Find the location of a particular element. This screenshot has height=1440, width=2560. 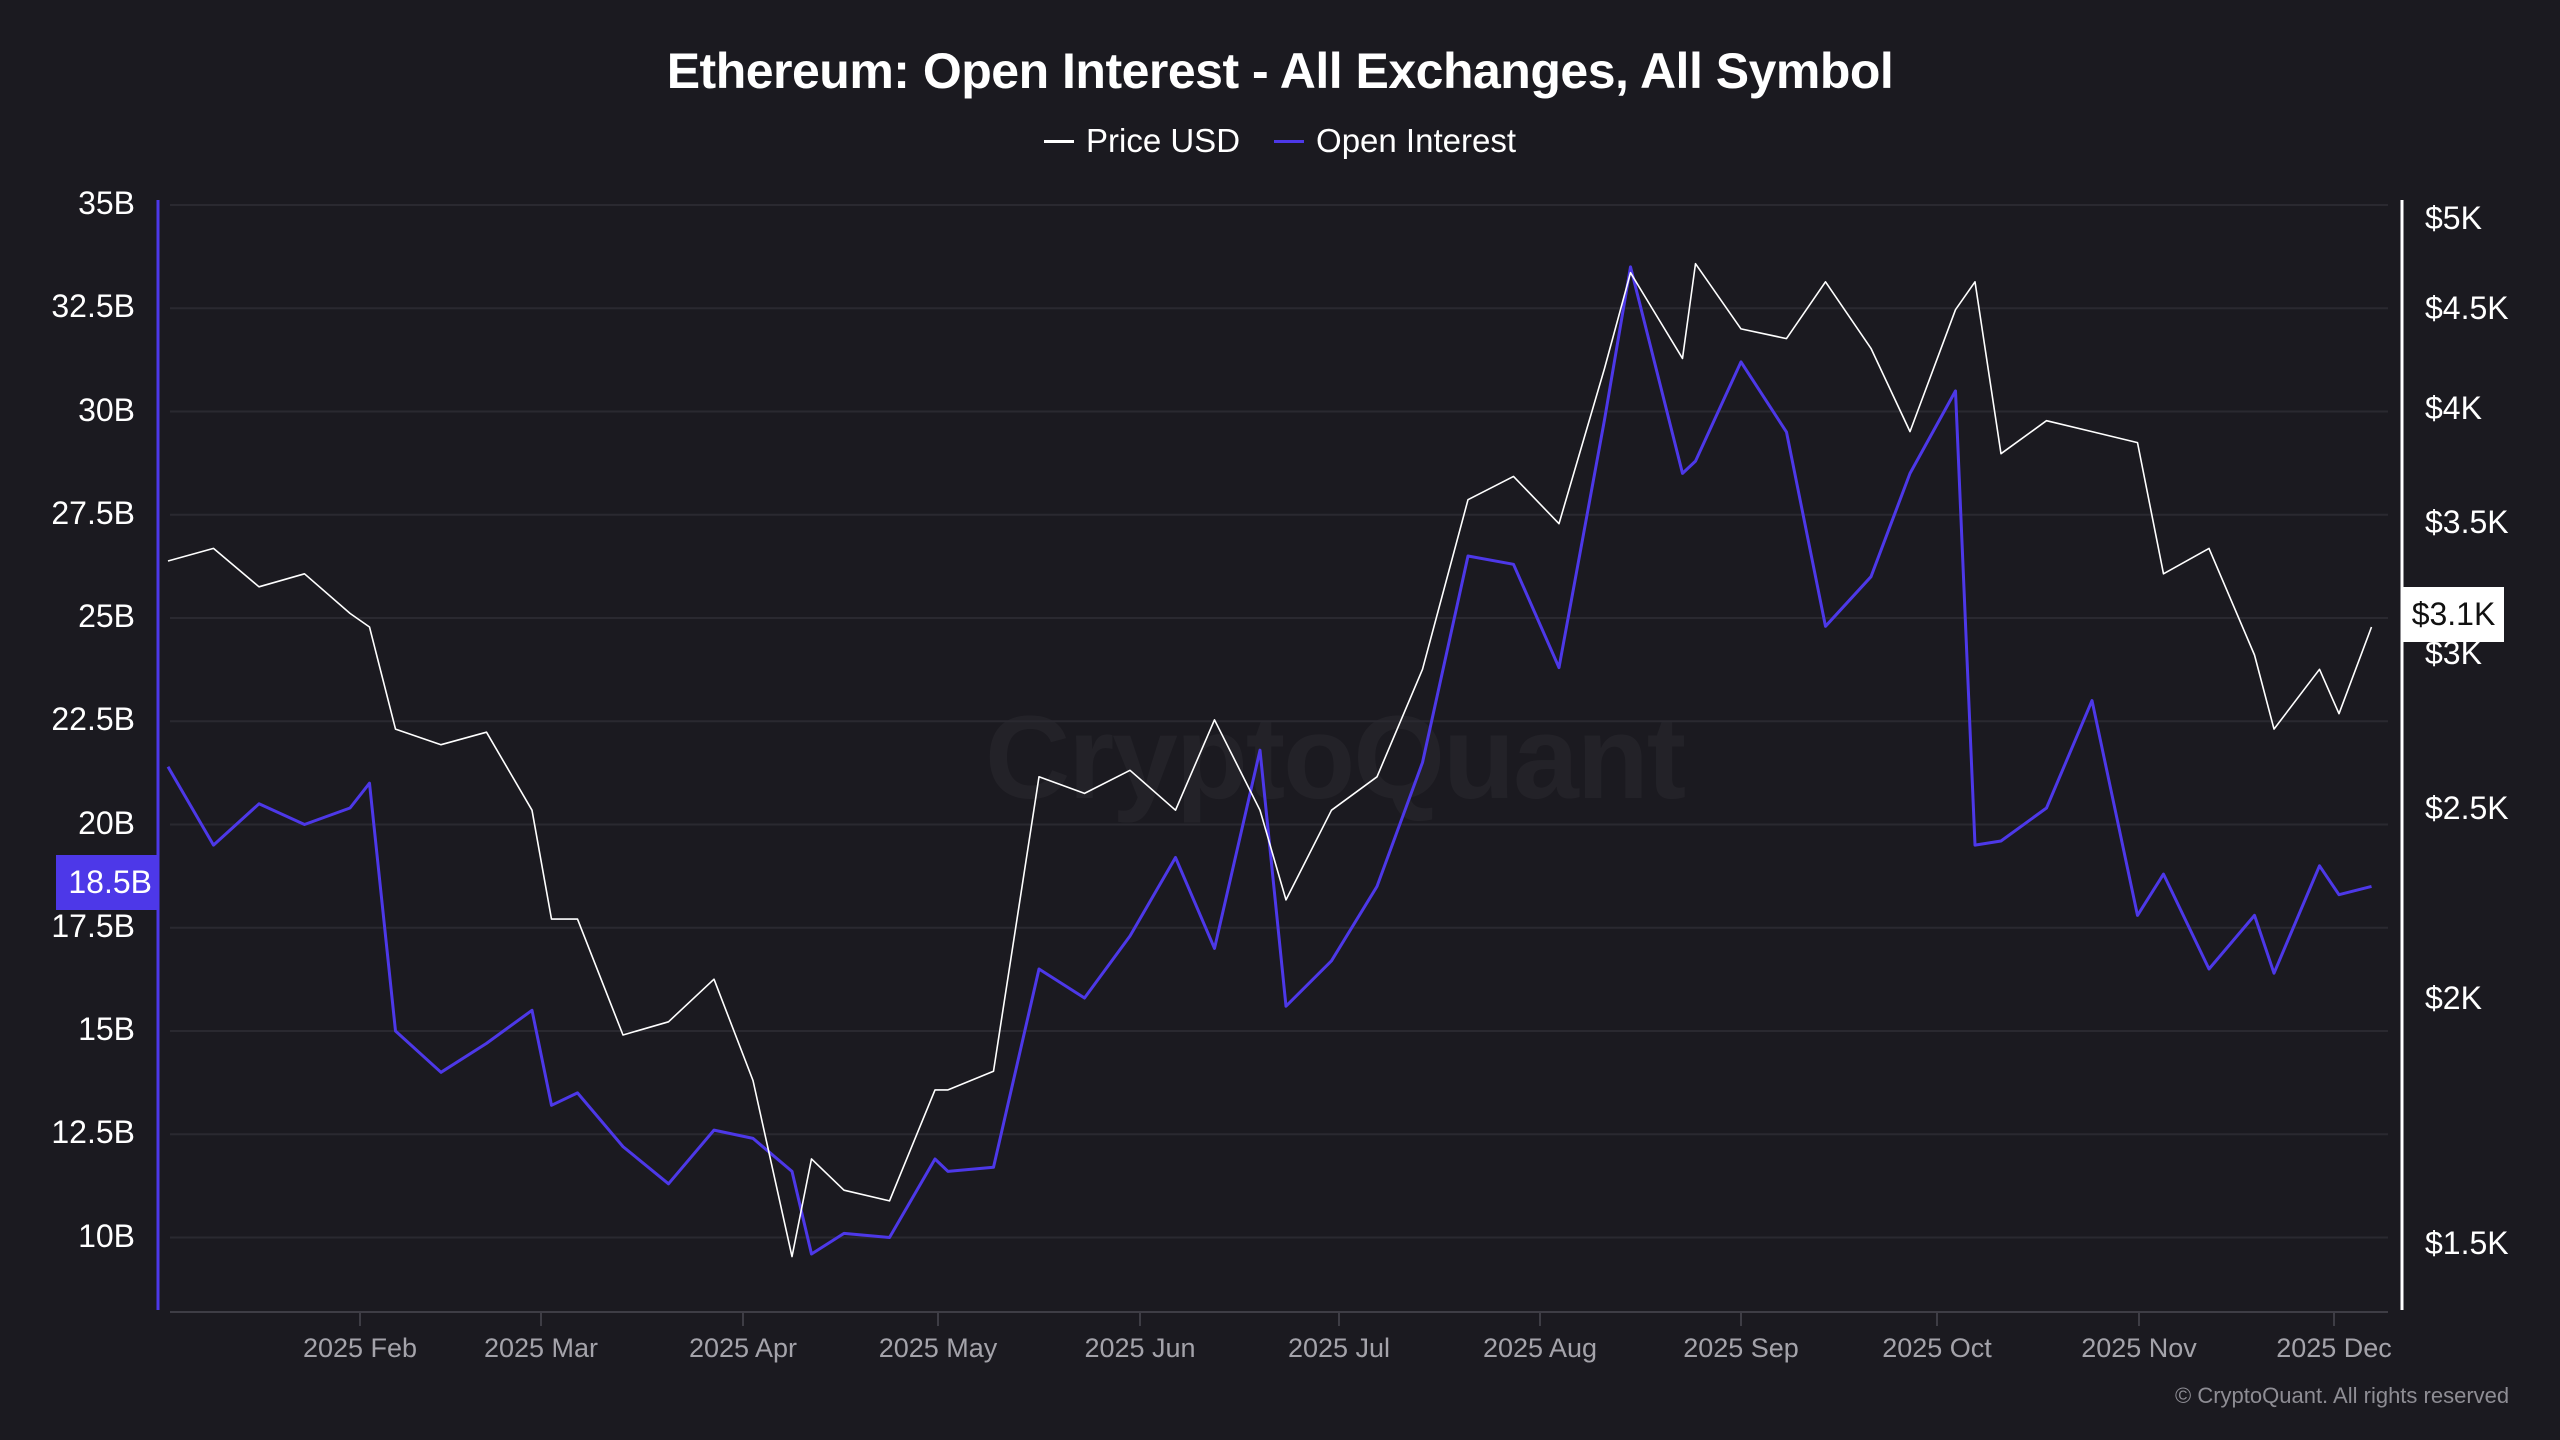

x-axis-tick-label: 2025 Feb is located at coordinates (360, 1348).